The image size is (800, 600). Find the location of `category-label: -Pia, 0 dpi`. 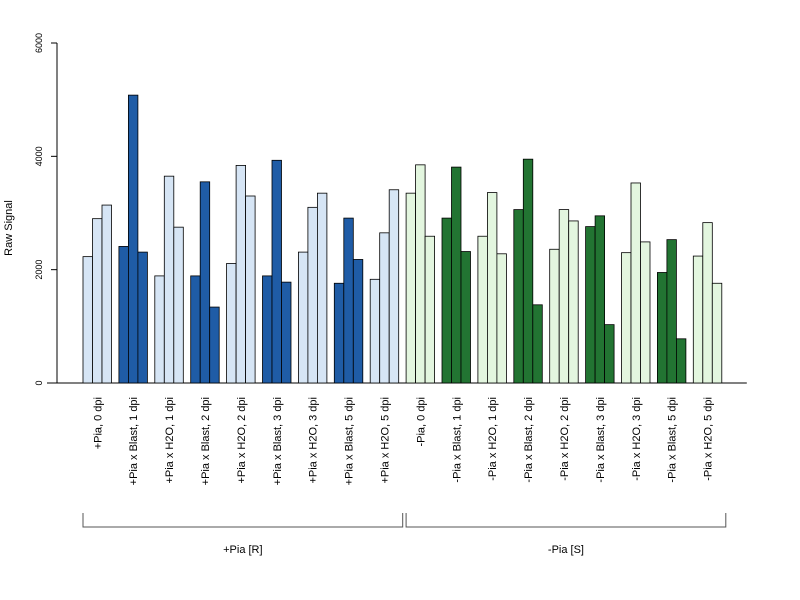

category-label: -Pia, 0 dpi is located at coordinates (421, 422).